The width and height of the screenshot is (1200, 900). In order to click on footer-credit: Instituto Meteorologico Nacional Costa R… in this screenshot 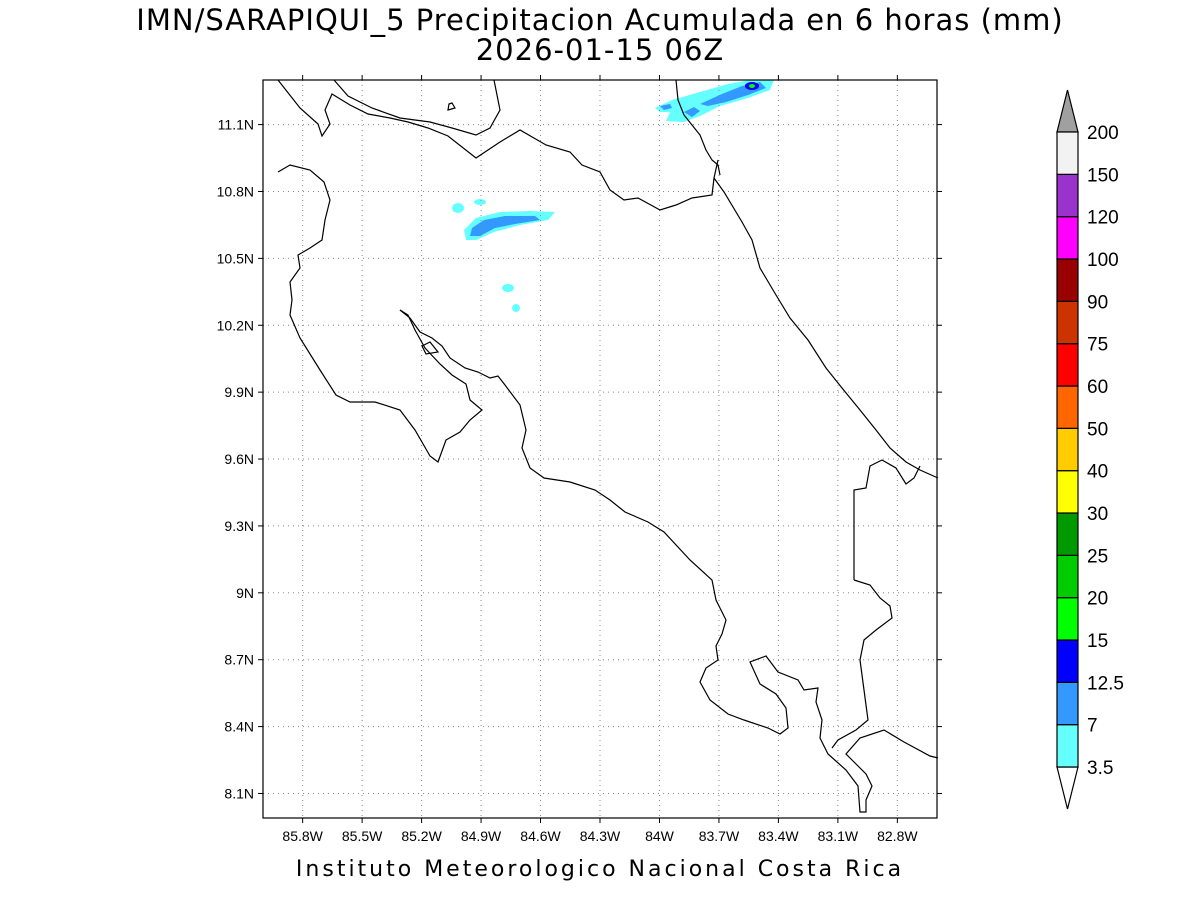, I will do `click(600, 869)`.